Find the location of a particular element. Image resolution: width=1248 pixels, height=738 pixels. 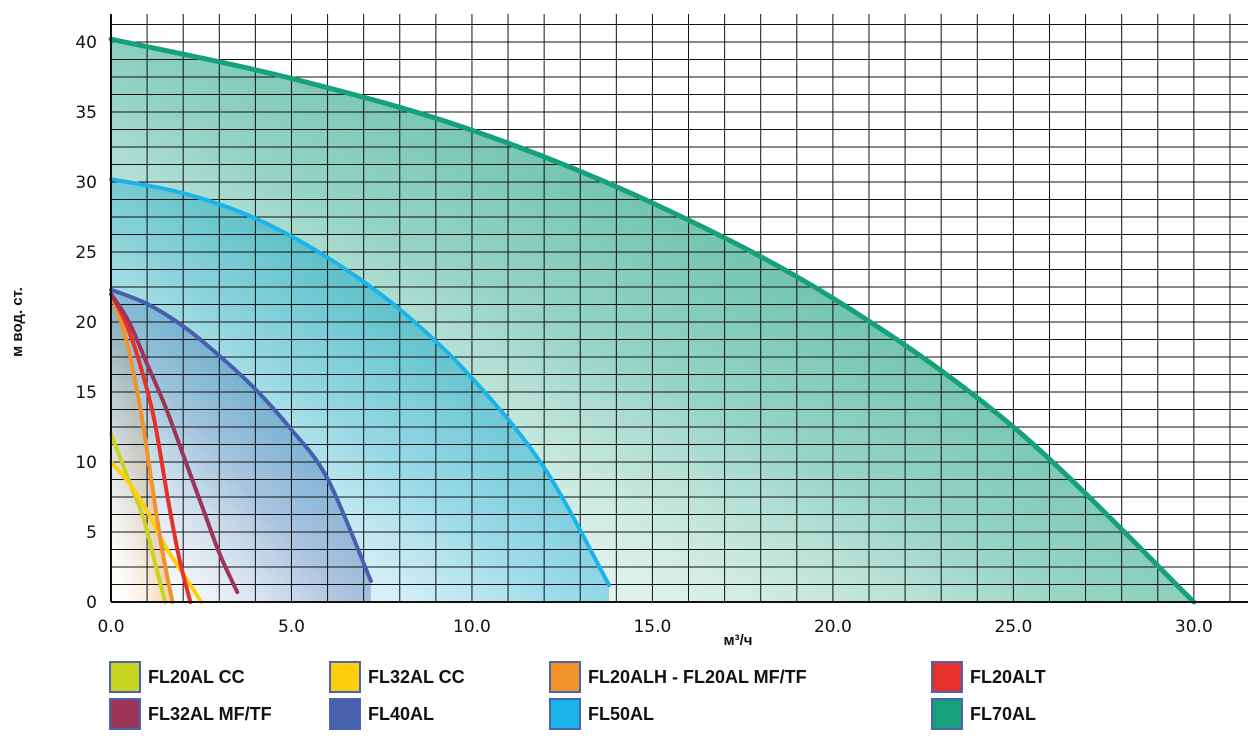

x-tick-labels: 0.0 5.0 10.0 15.0 20.0 25.0 30.0 is located at coordinates (654, 627).